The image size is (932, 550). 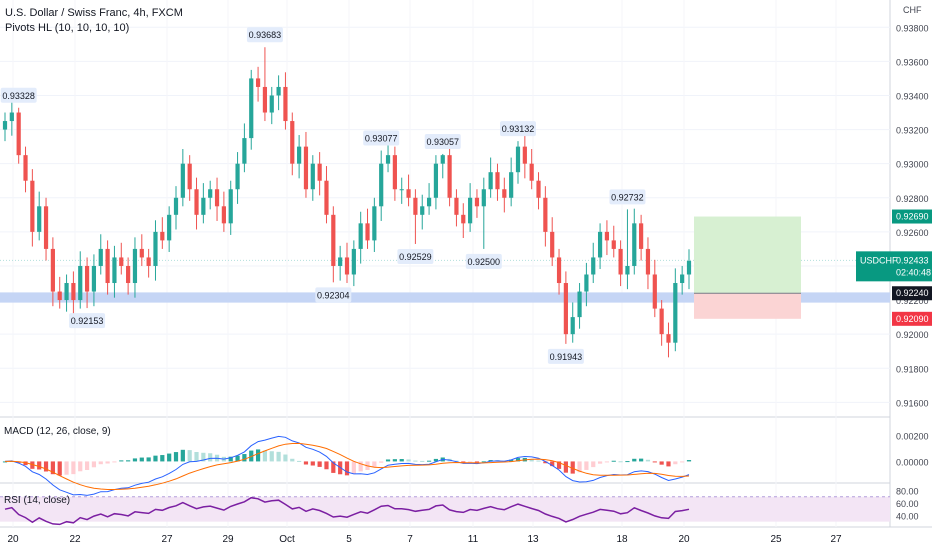 What do you see at coordinates (912, 260) in the screenshot?
I see `current-price-value: 0.92433` at bounding box center [912, 260].